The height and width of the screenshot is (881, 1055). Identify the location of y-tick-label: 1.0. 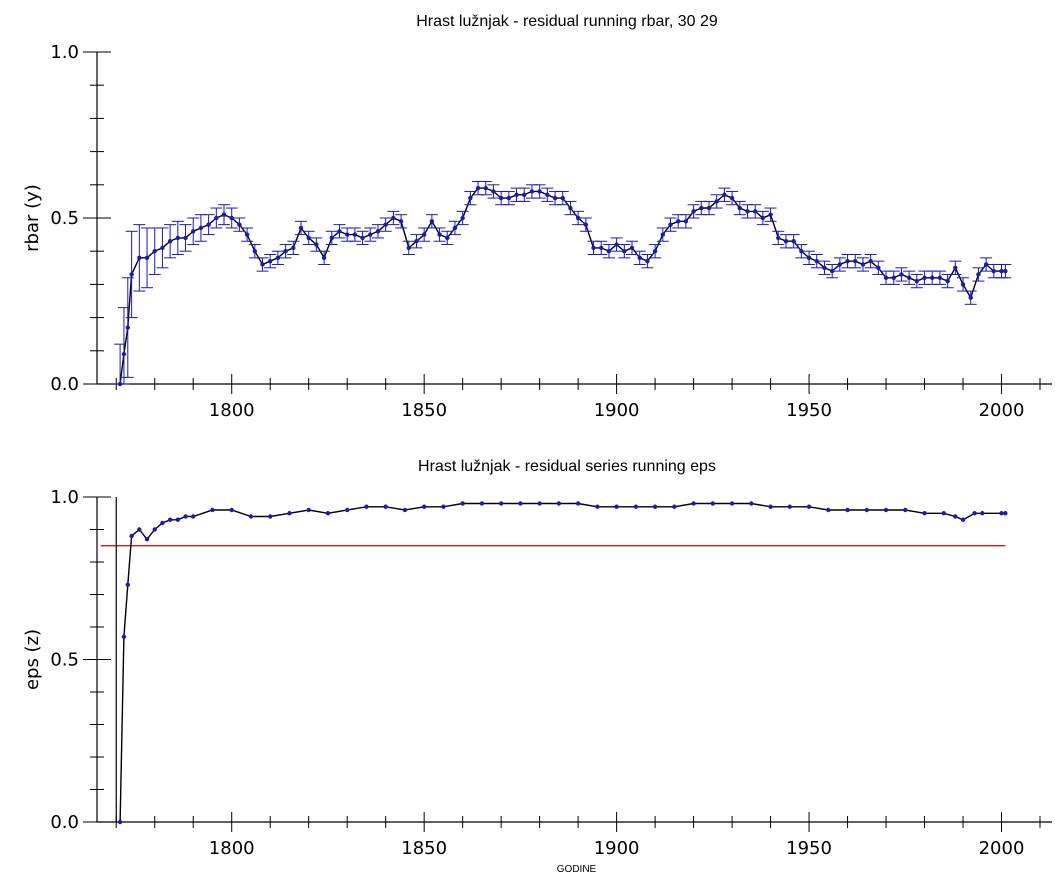
(64, 52).